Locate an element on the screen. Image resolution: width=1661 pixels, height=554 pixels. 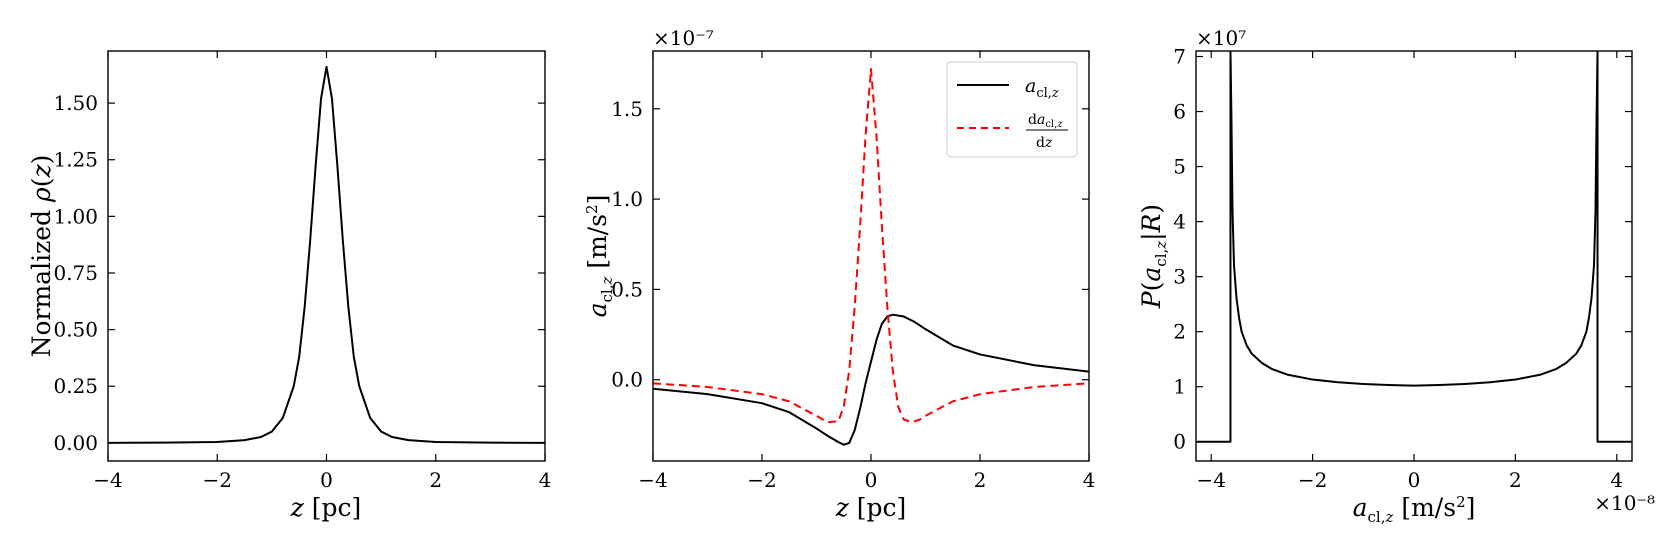
density-y-tick-label: 0.50 is located at coordinates (75, 330).